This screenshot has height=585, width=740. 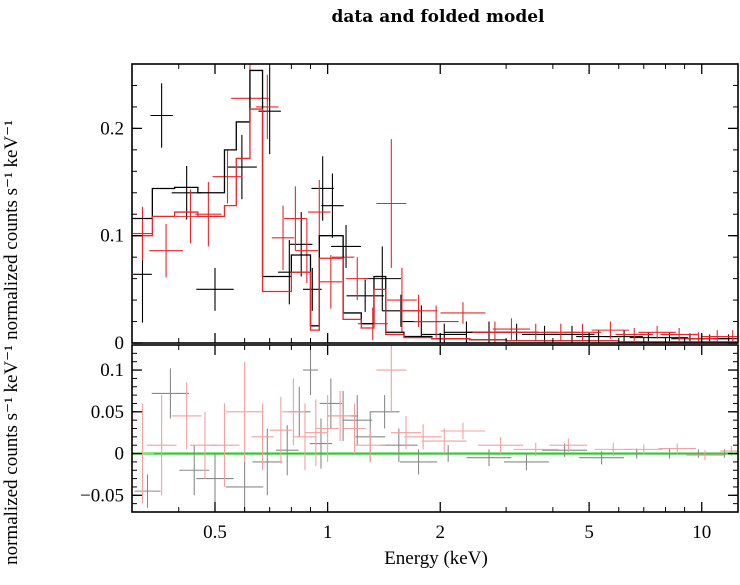 I want to click on y-tick-label: 0.05, so click(x=107, y=412).